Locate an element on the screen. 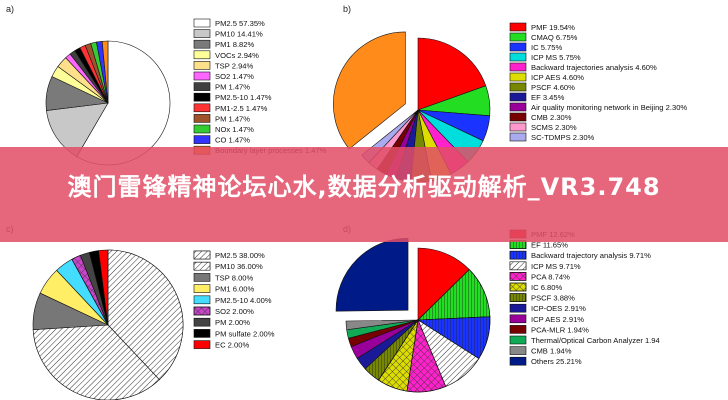 This screenshot has width=728, height=400. legend-label: ICP-OES 2.91% is located at coordinates (558, 308).